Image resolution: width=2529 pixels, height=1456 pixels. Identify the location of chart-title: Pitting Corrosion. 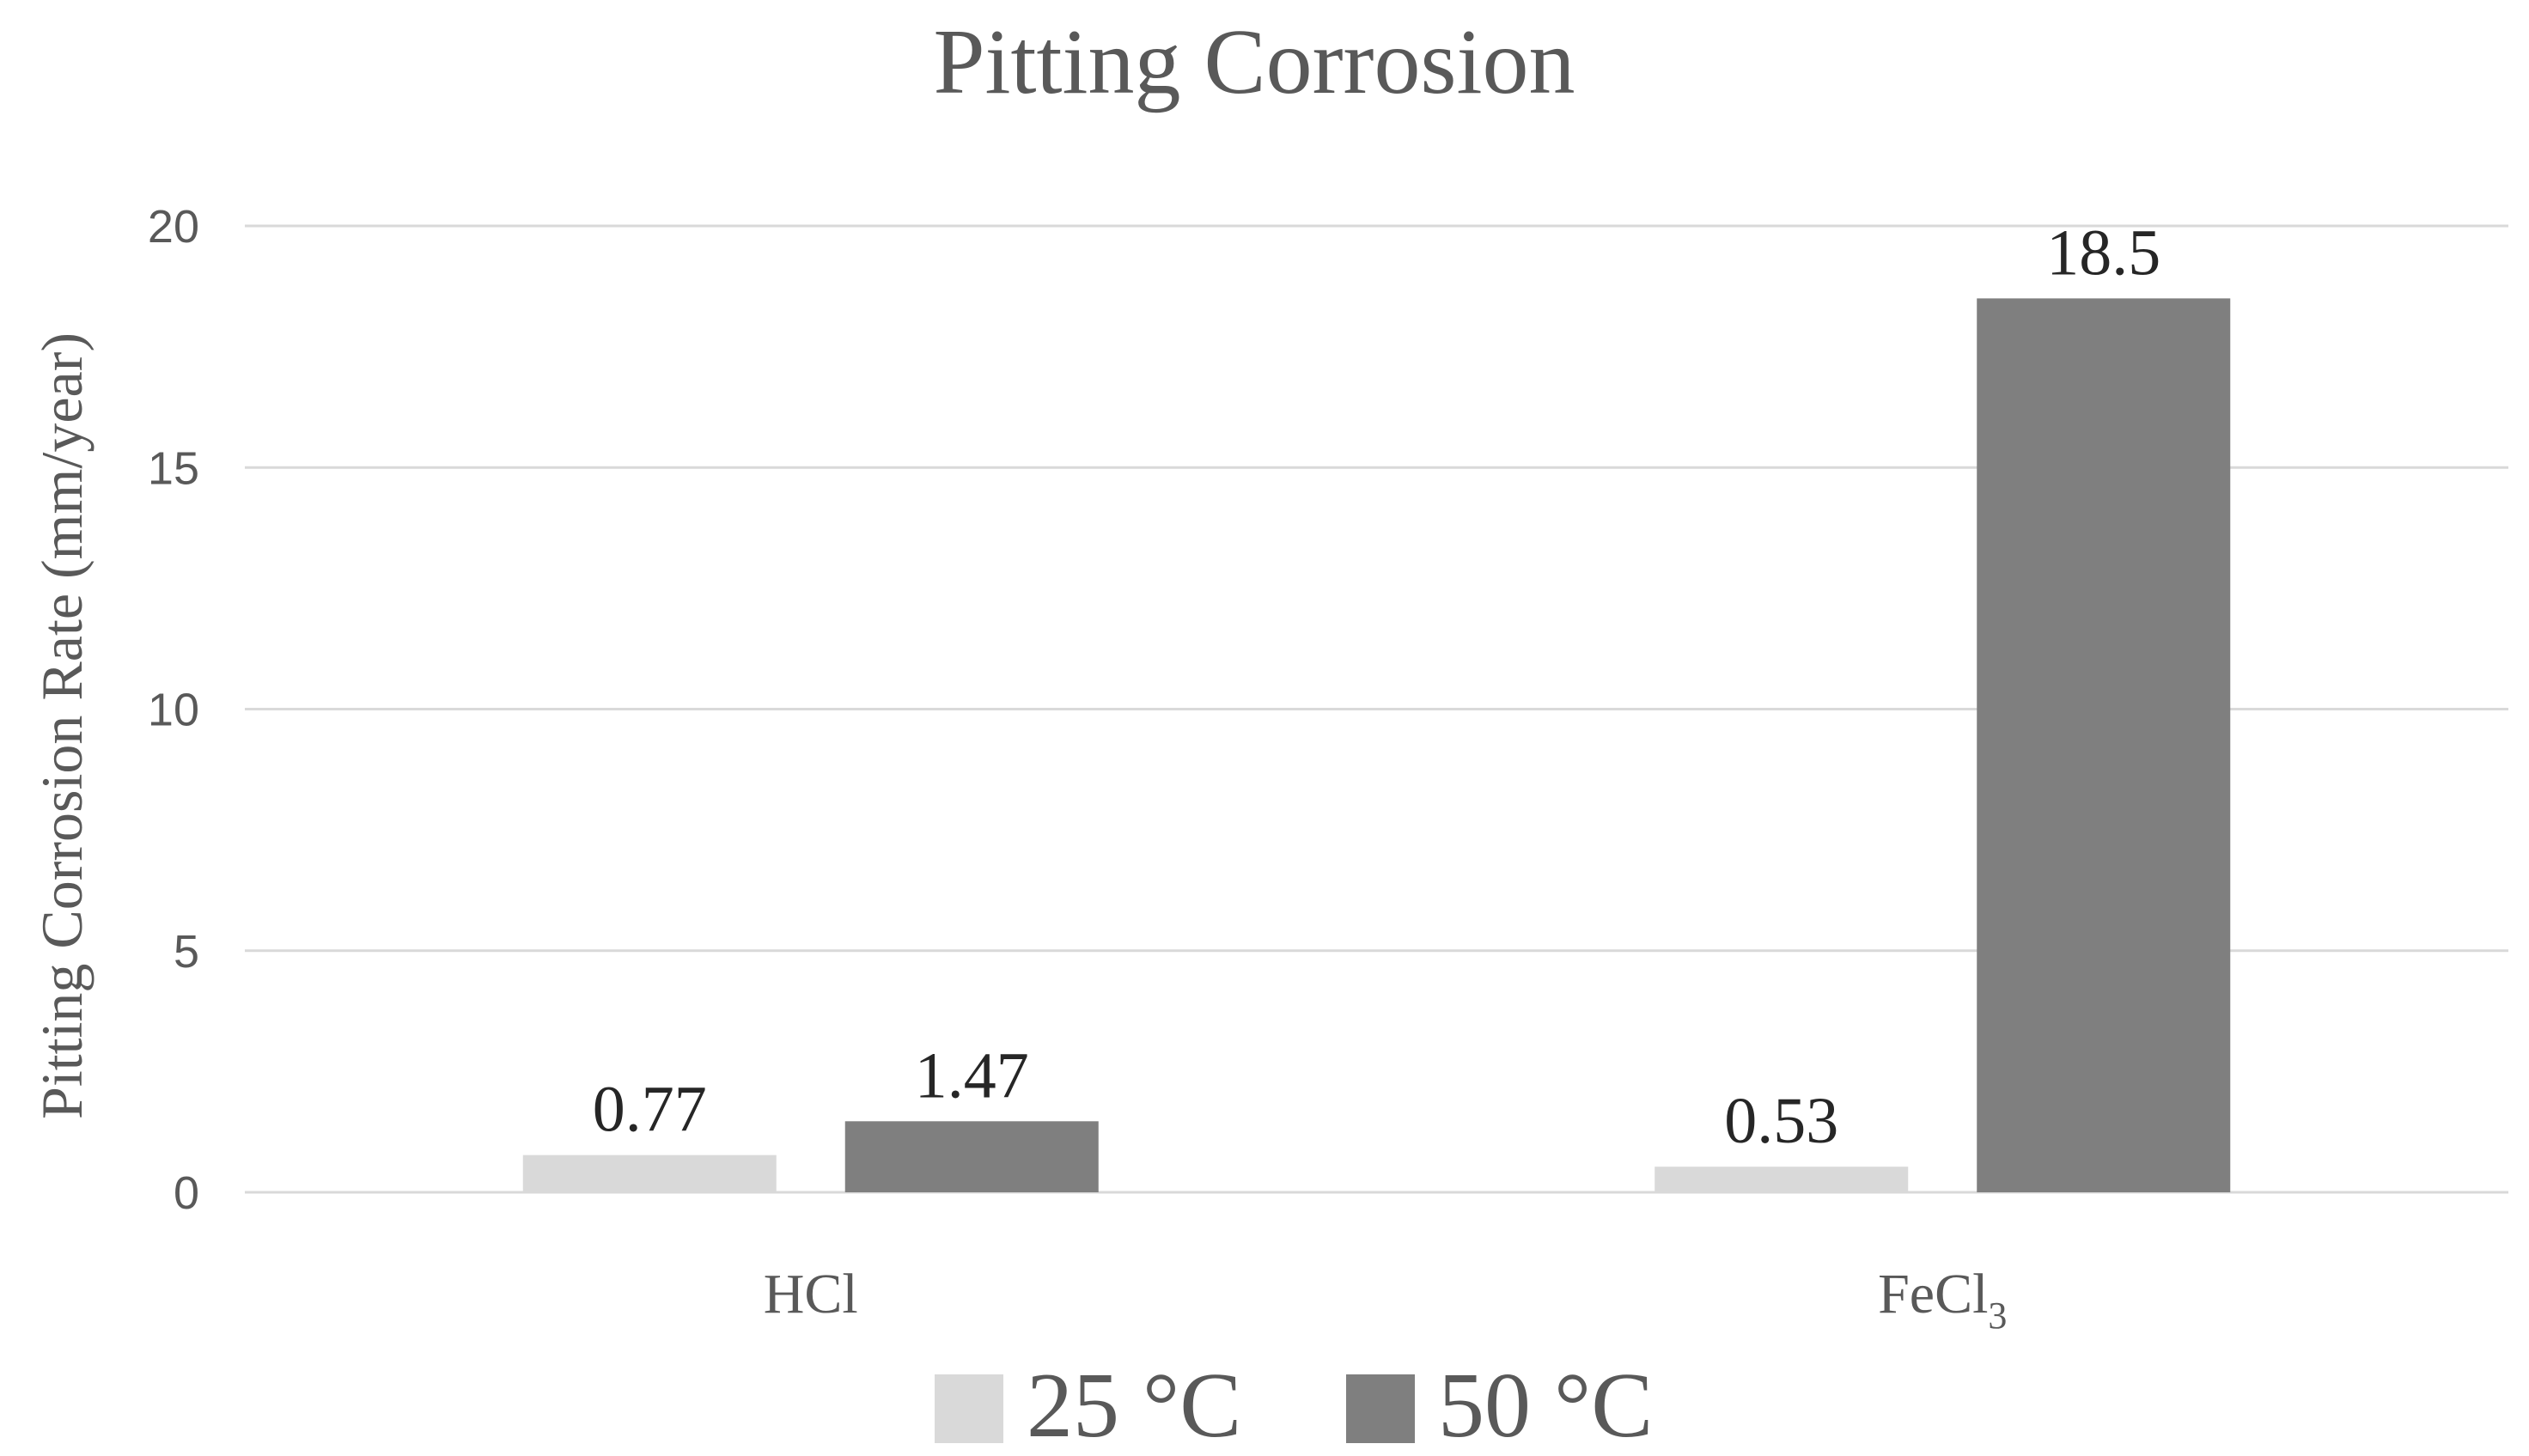
(1254, 62).